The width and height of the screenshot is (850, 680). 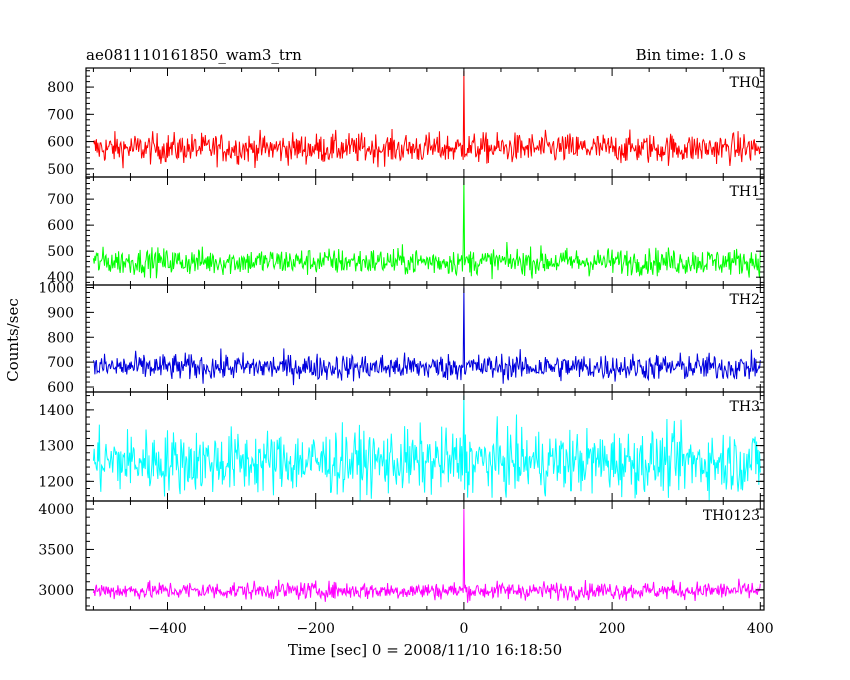 What do you see at coordinates (56, 591) in the screenshot?
I see `y-tick-label: 3000` at bounding box center [56, 591].